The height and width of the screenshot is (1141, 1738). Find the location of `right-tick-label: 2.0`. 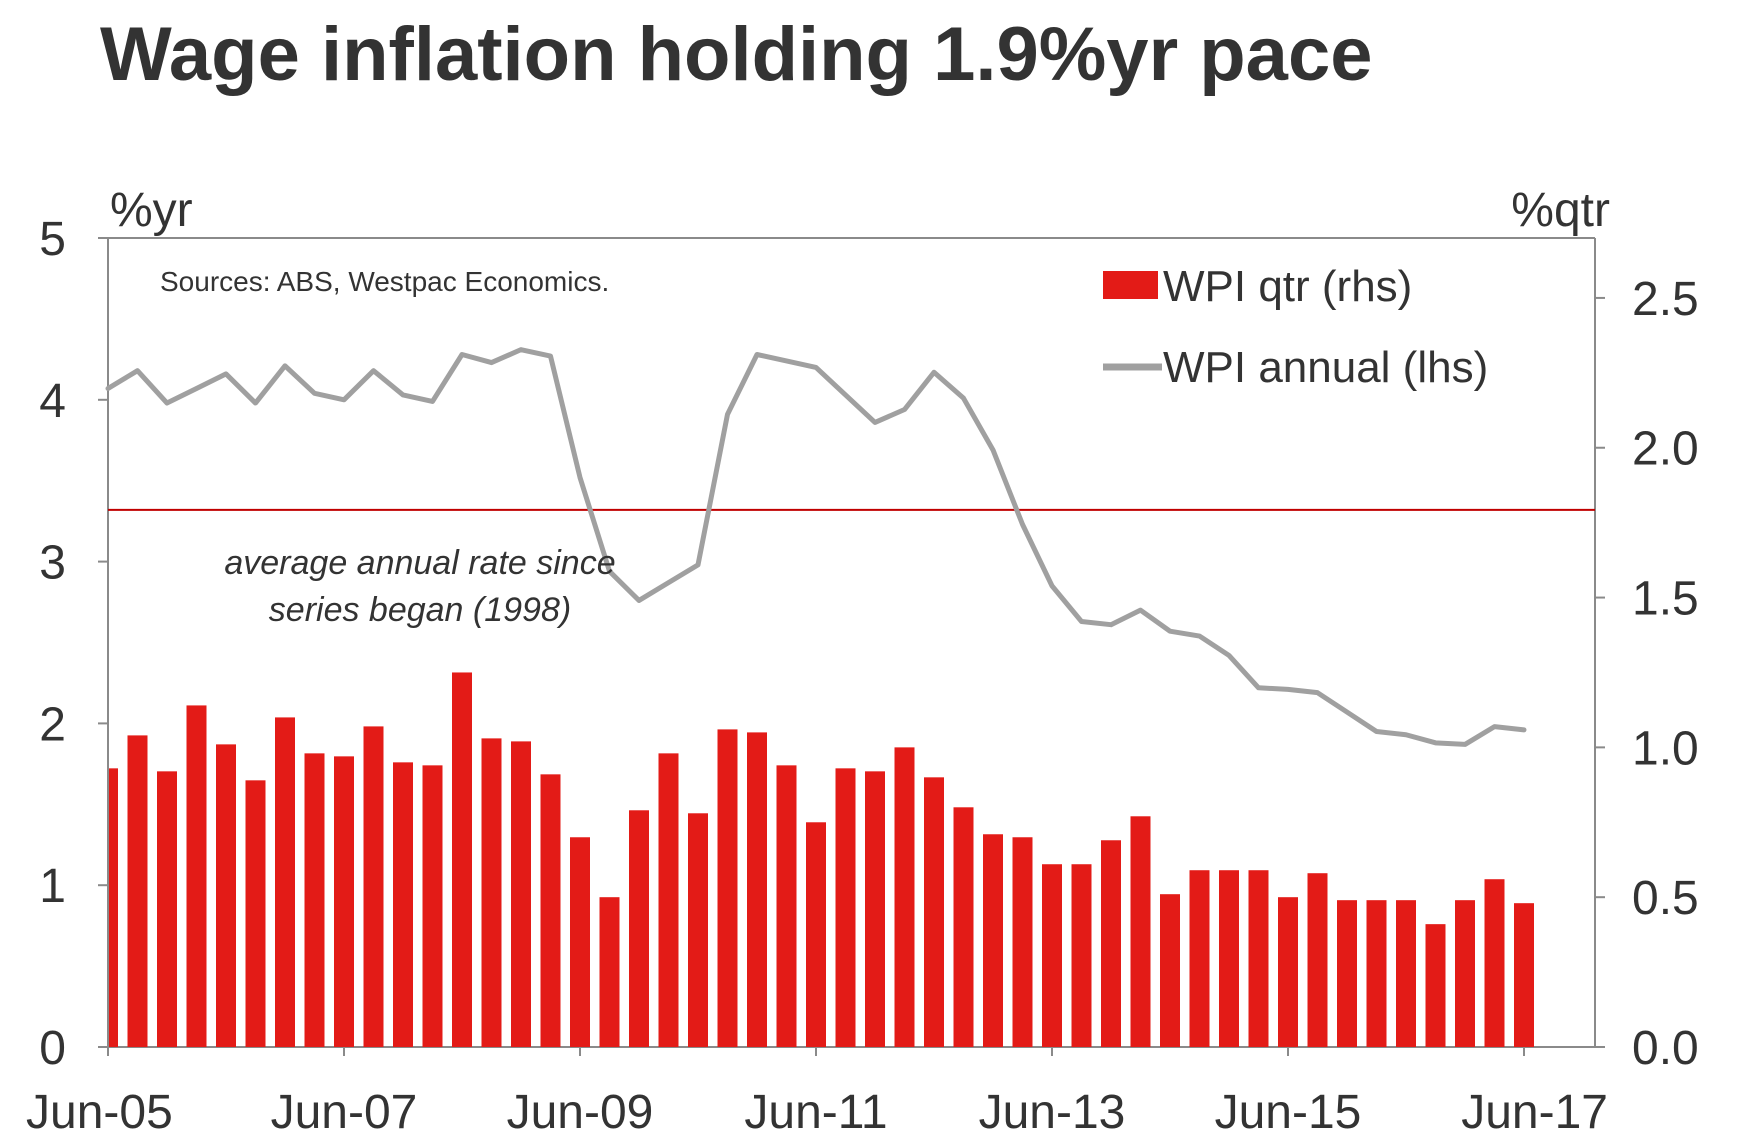

right-tick-label: 2.0 is located at coordinates (1665, 449).